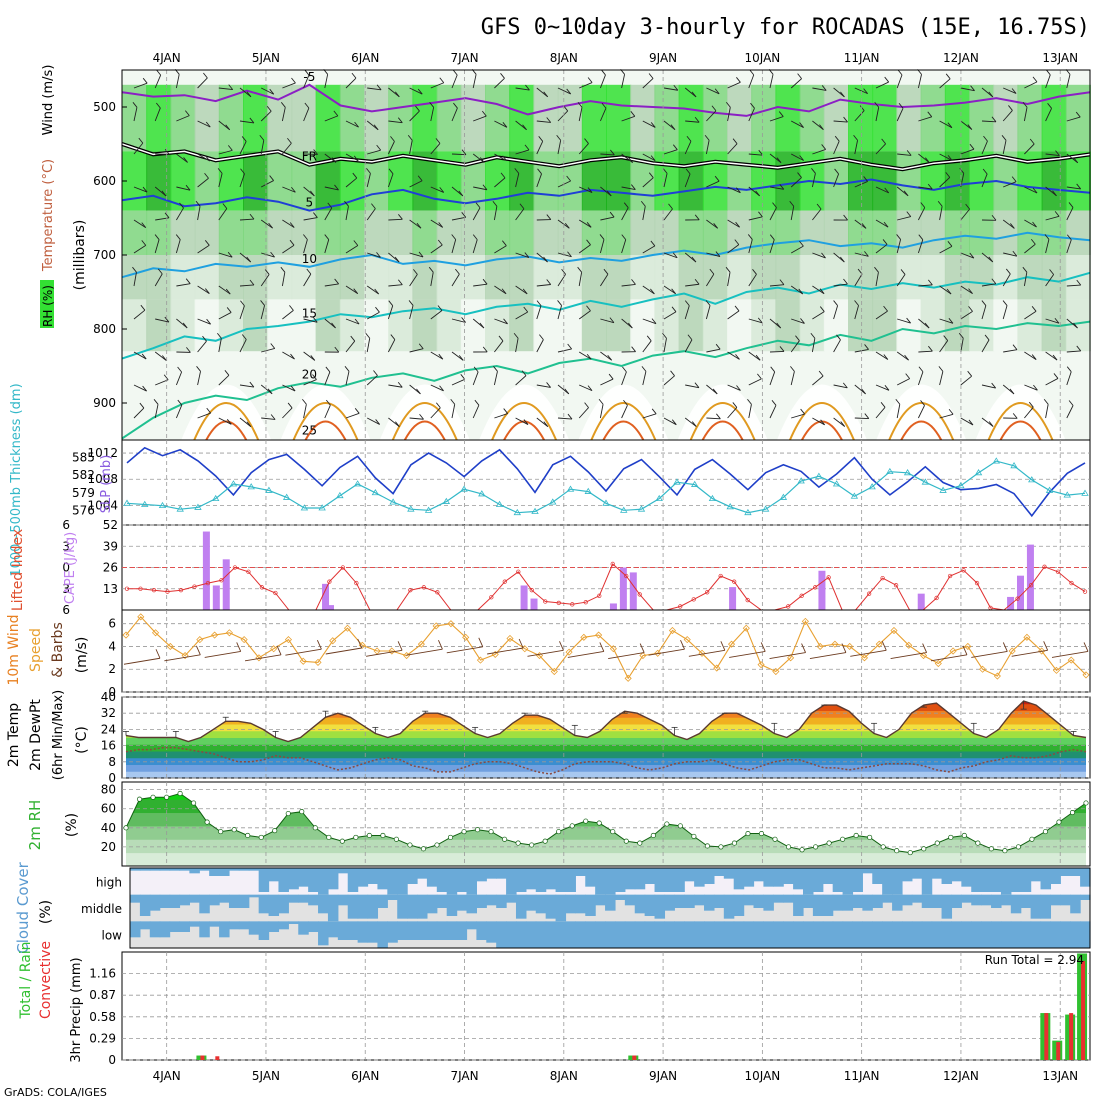 This screenshot has width=1100, height=1100. I want to click on precip-convective-bar, so click(217, 1058).